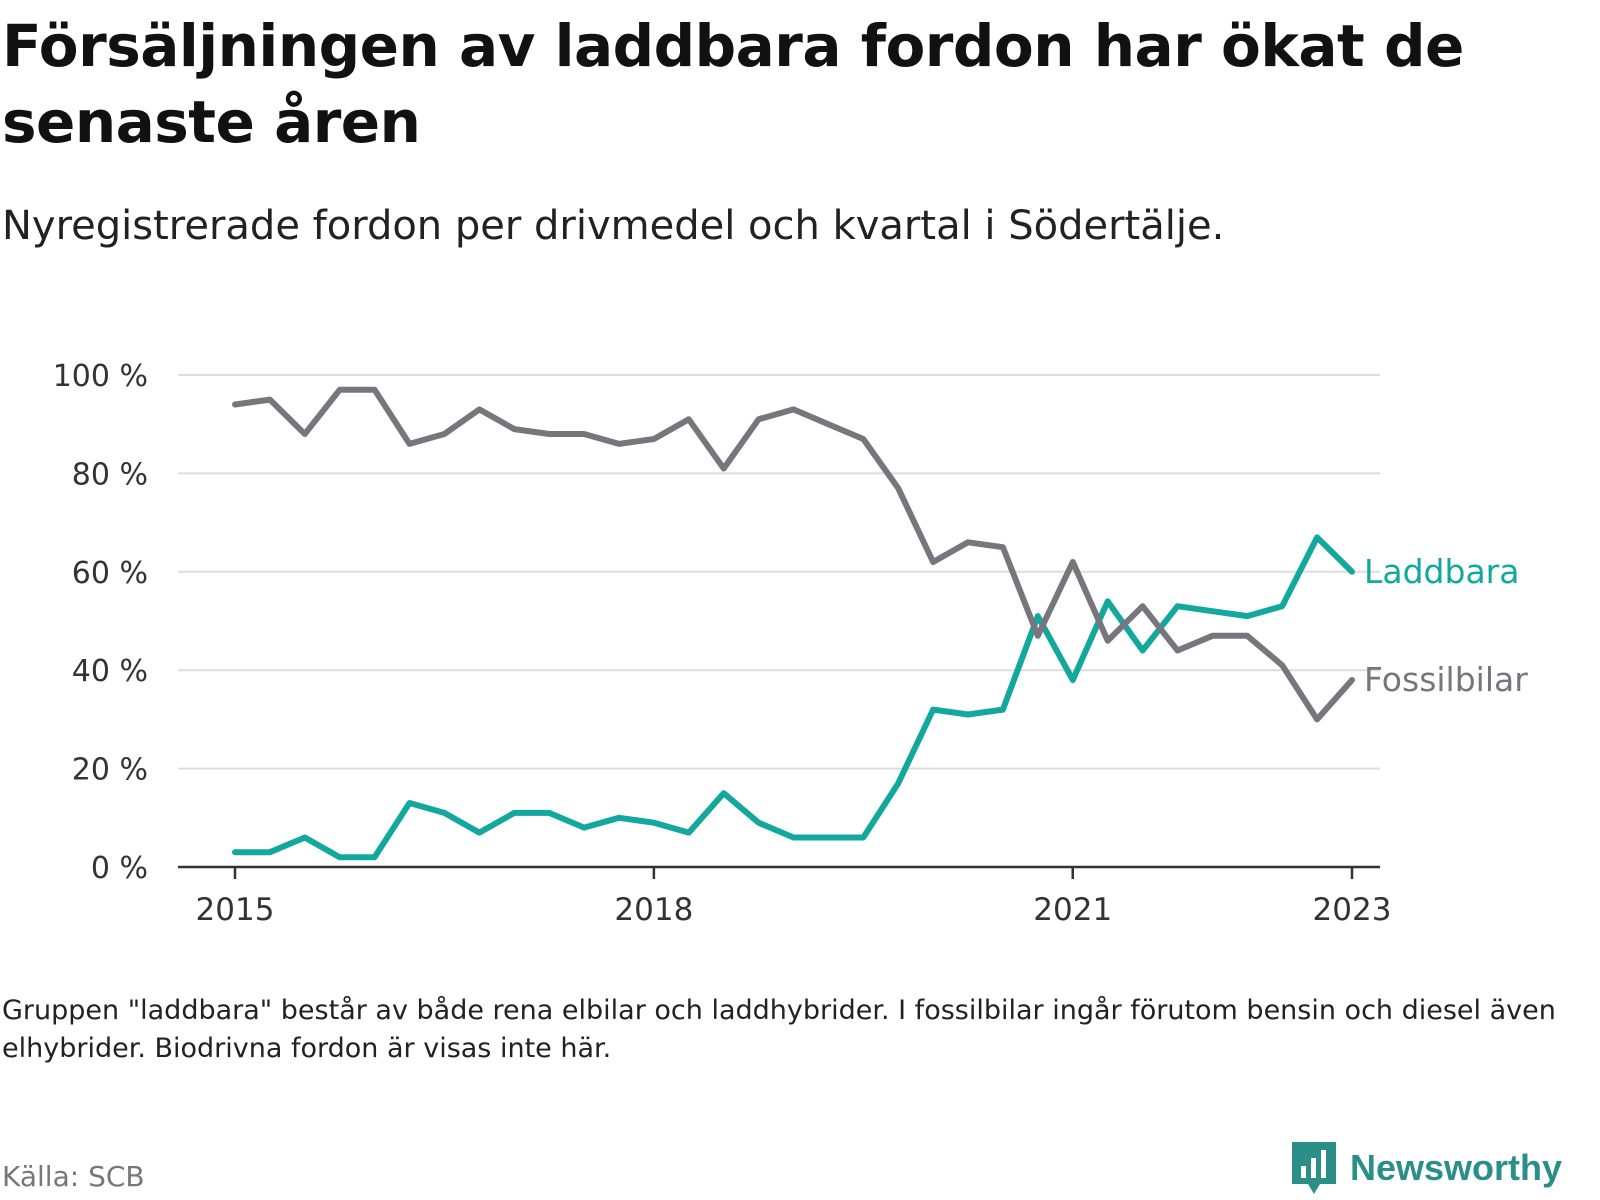 Image resolution: width=1600 pixels, height=1200 pixels. I want to click on y-tick-label: 80 %, so click(110, 474).